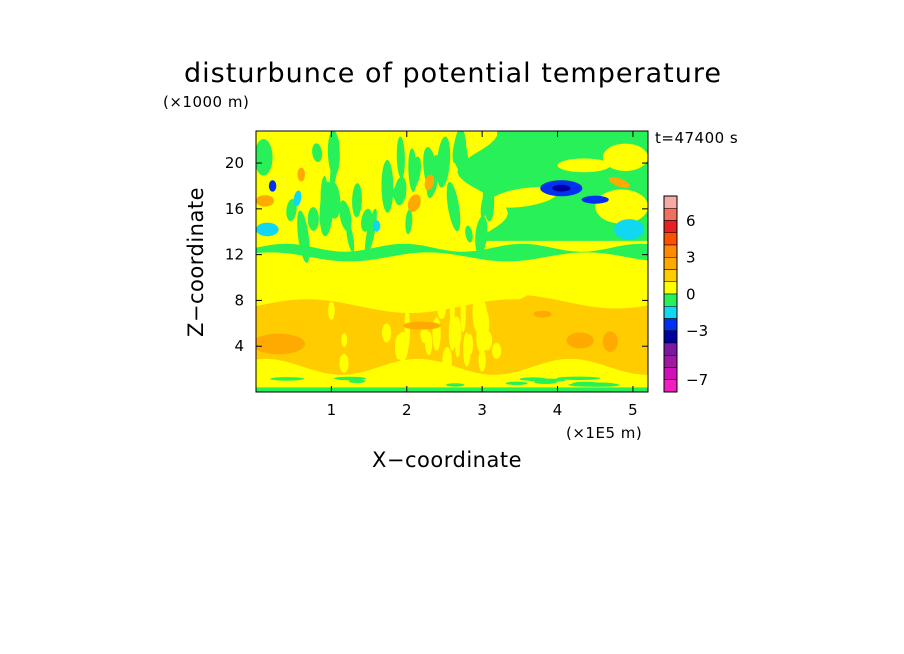 The width and height of the screenshot is (904, 654). What do you see at coordinates (332, 410) in the screenshot?
I see `x-tick-label: 1` at bounding box center [332, 410].